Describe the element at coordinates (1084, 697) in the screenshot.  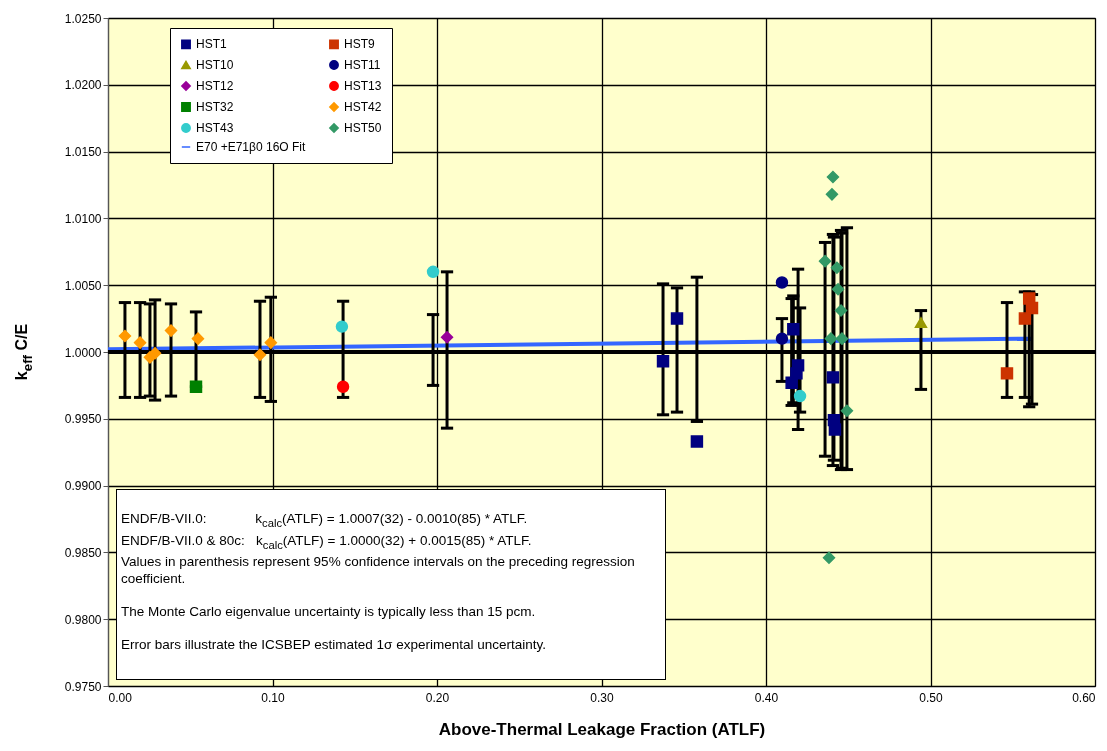
I see `x-tick-label: 0.60` at that location.